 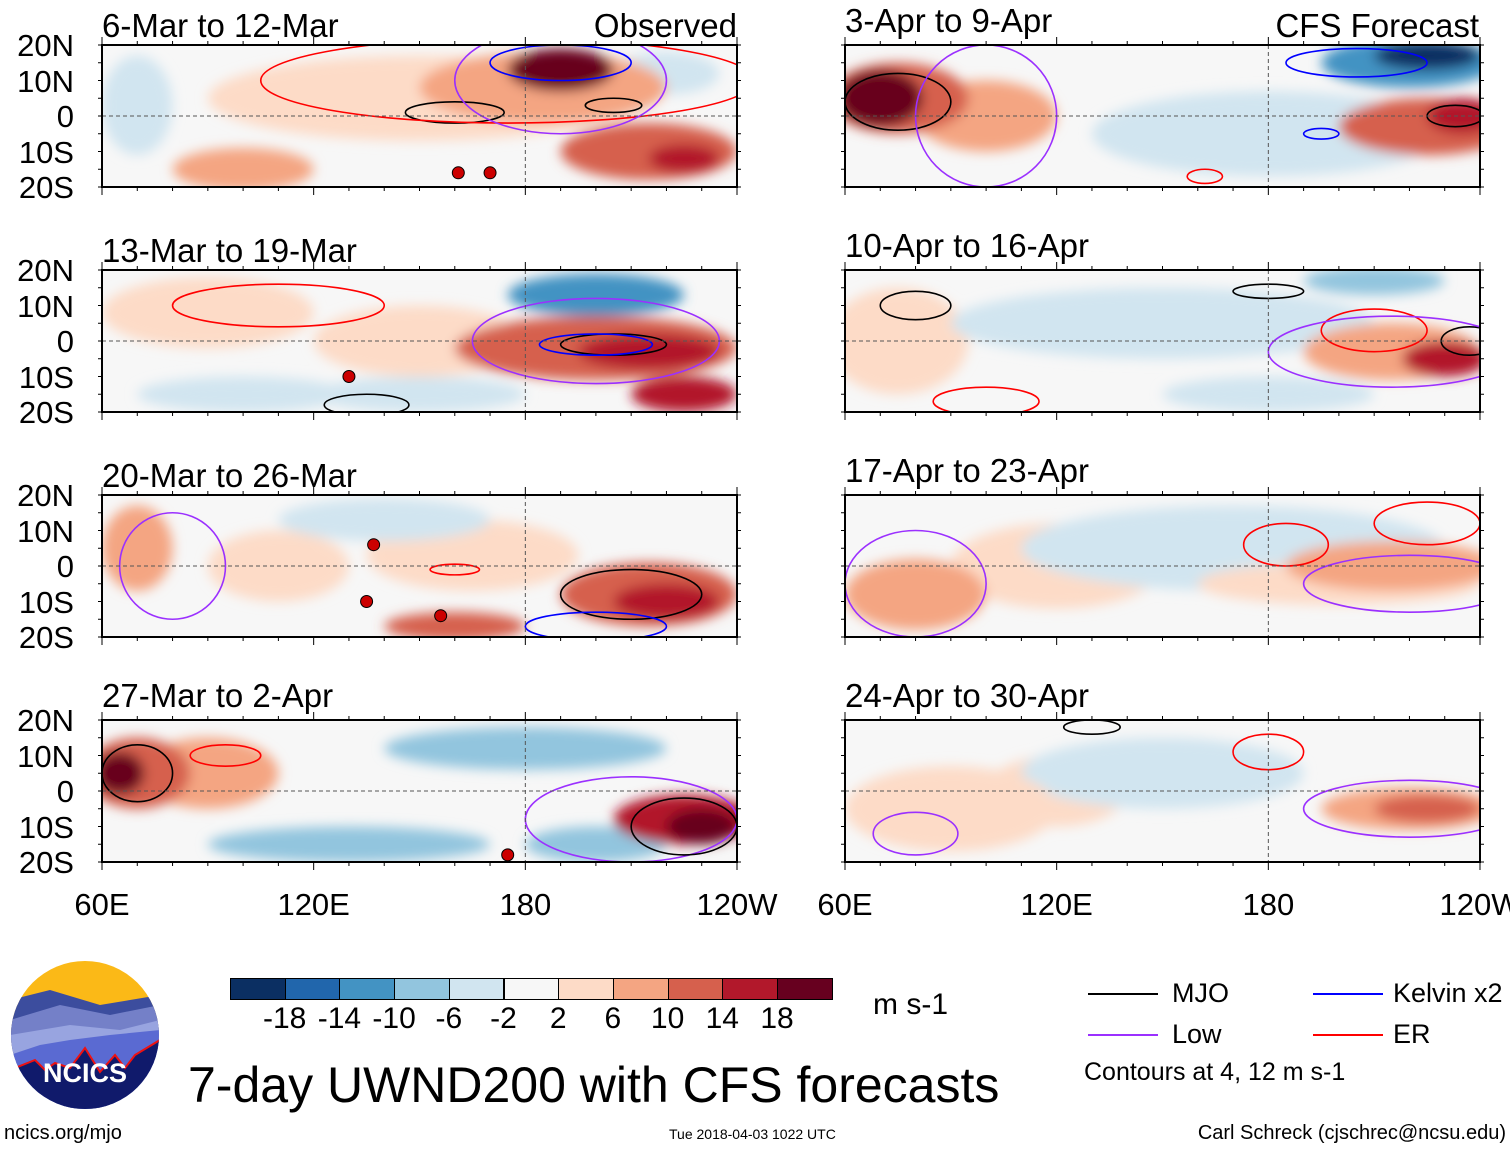 What do you see at coordinates (910, 1004) in the screenshot?
I see `colorbar-unit: m s-1` at bounding box center [910, 1004].